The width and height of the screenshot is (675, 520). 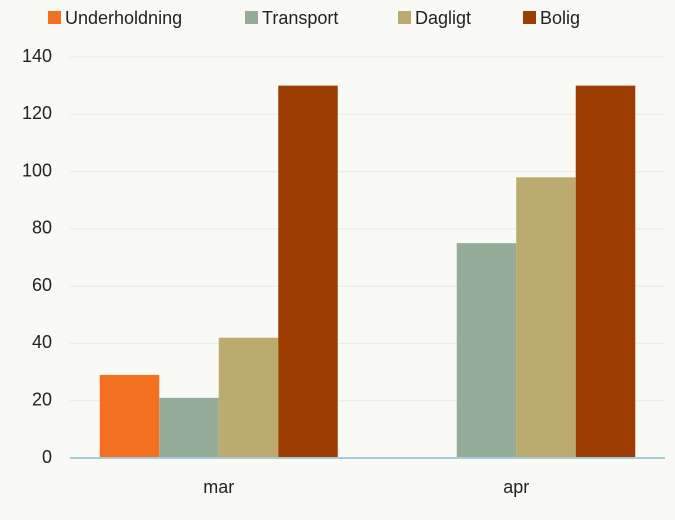 What do you see at coordinates (218, 487) in the screenshot?
I see `x-tick-label: mar` at bounding box center [218, 487].